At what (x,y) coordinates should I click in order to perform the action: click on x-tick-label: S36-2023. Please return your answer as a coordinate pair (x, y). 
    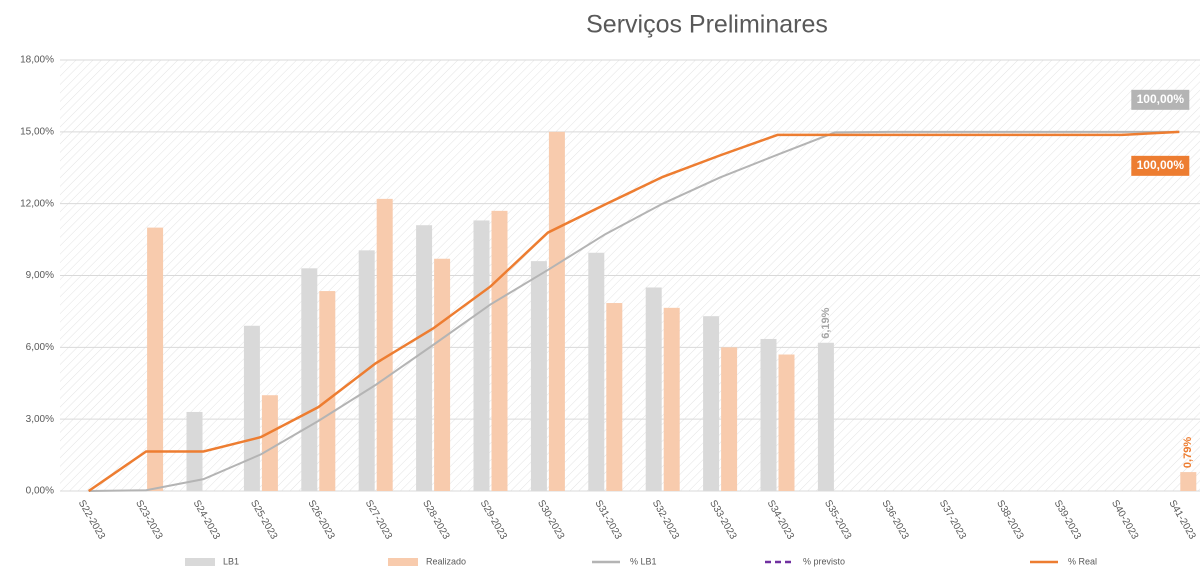
    Looking at the image, I should click on (894, 519).